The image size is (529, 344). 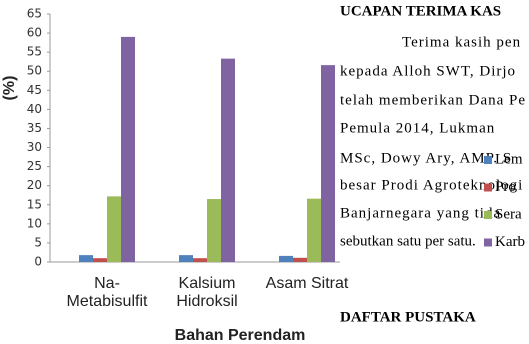 What do you see at coordinates (420, 213) in the screenshot?
I see `text-line: Banjarnegara yang tida` at bounding box center [420, 213].